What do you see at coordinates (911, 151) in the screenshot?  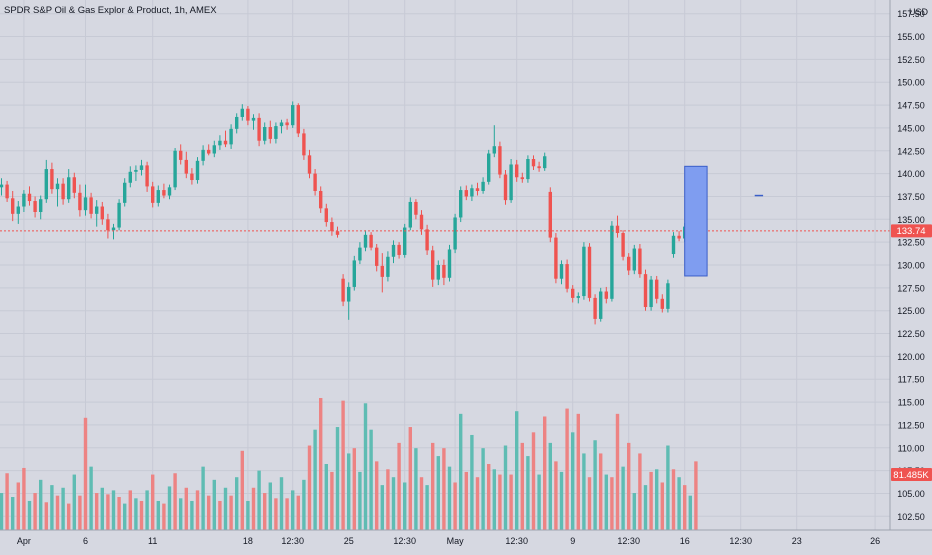 I see `price-tick-label: 142.50` at bounding box center [911, 151].